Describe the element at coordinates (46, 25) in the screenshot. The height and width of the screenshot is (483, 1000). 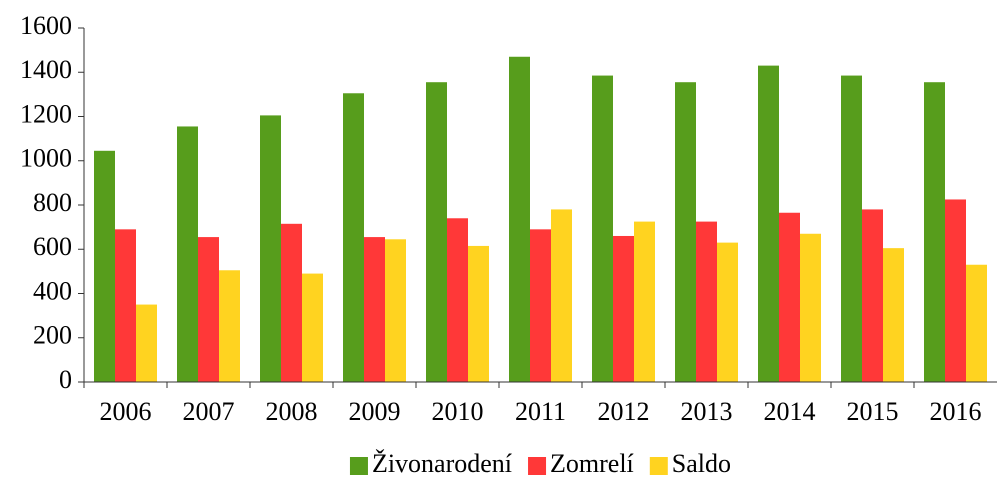
I see `y-tick-label: 1600` at that location.